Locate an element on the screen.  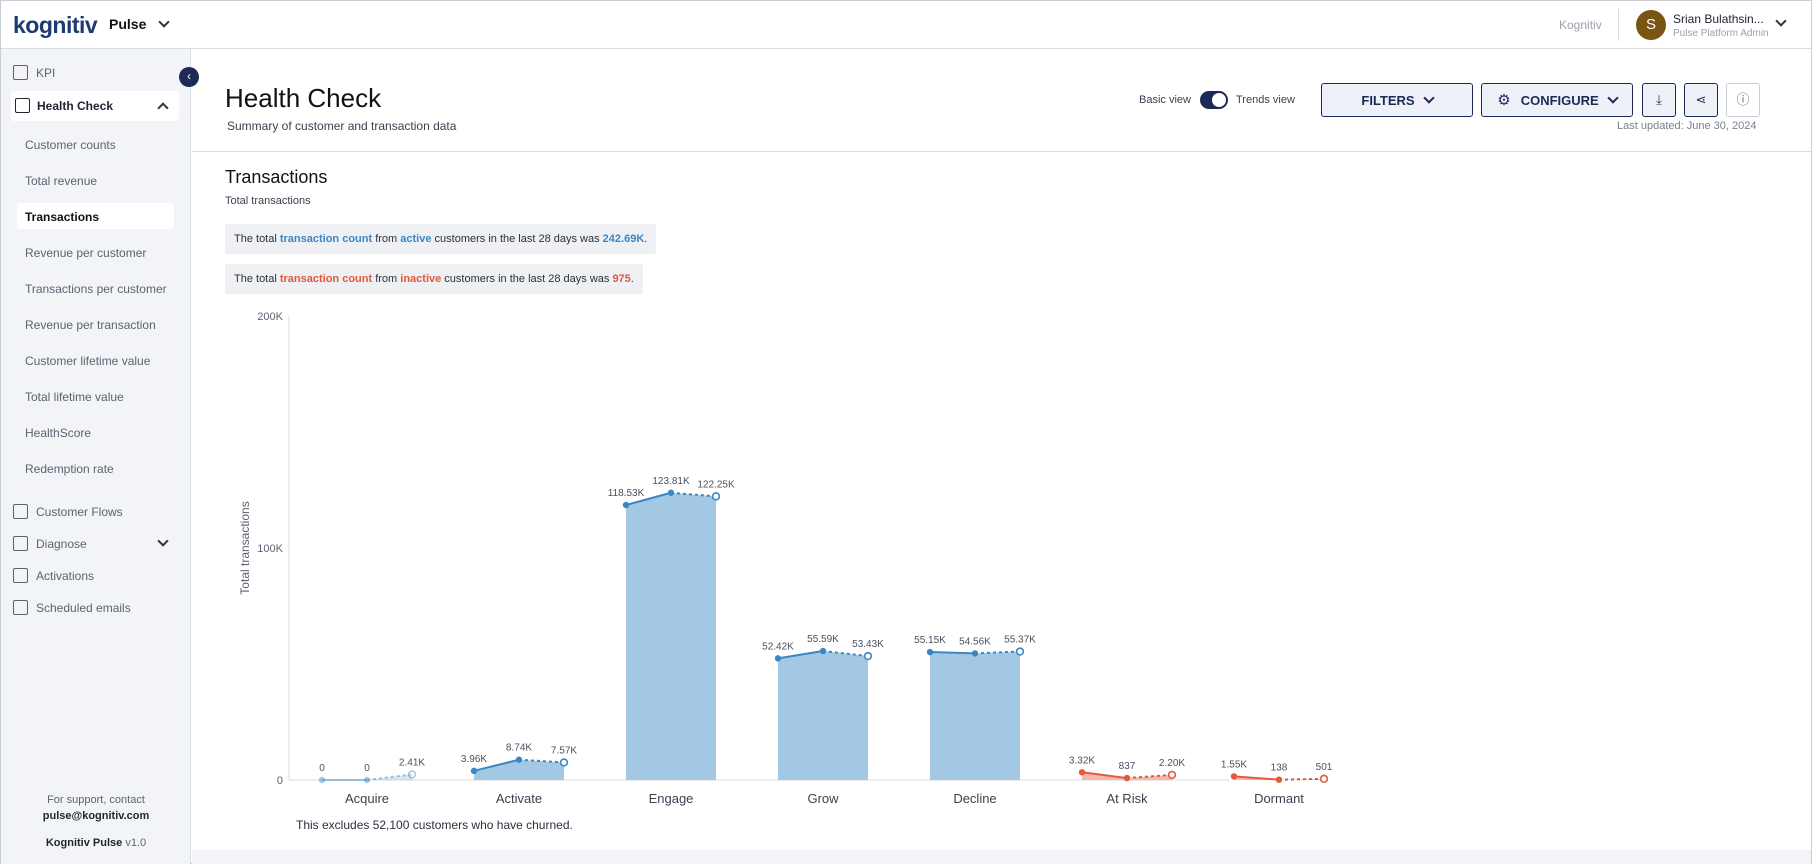
org-link: Kognitiv is located at coordinates (1580, 25).